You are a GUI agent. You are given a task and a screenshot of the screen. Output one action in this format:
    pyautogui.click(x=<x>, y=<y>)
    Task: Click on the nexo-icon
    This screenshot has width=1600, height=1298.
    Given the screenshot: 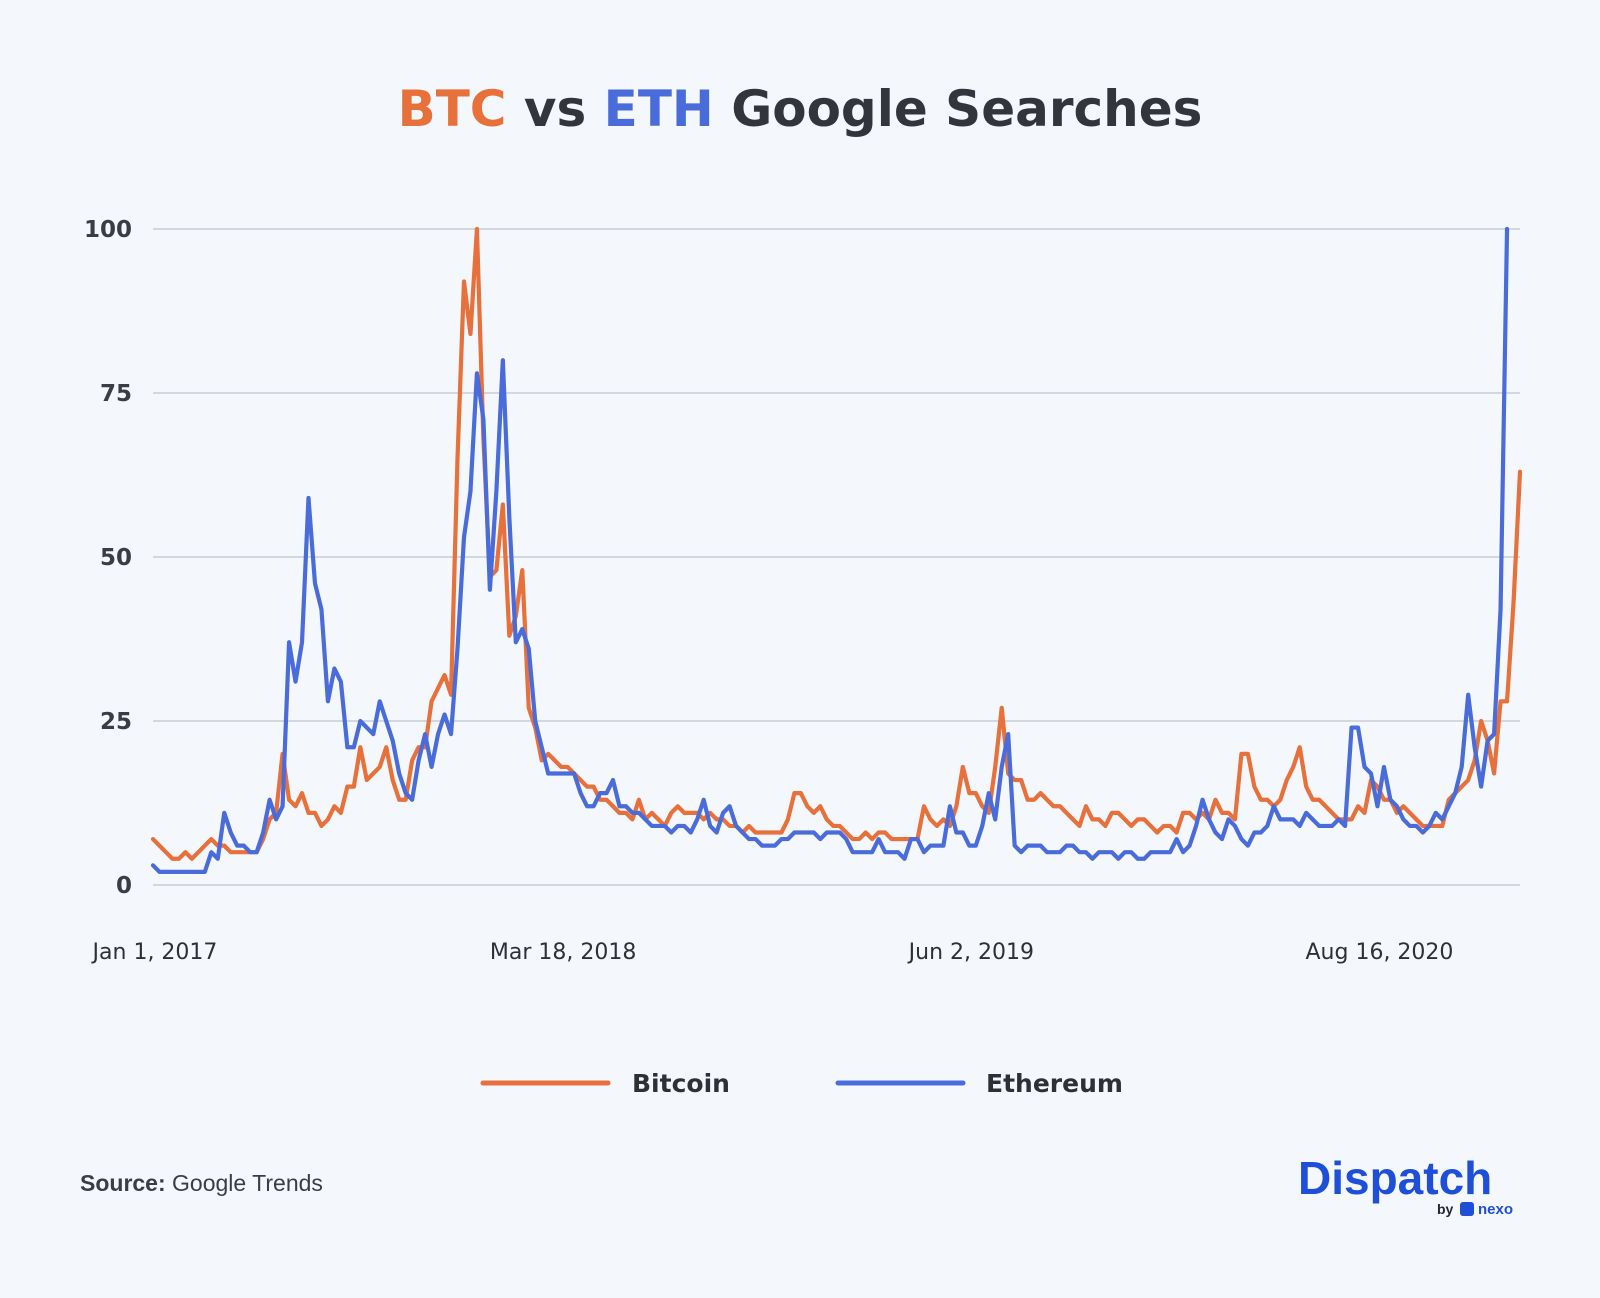 What is the action you would take?
    pyautogui.click(x=1467, y=1209)
    